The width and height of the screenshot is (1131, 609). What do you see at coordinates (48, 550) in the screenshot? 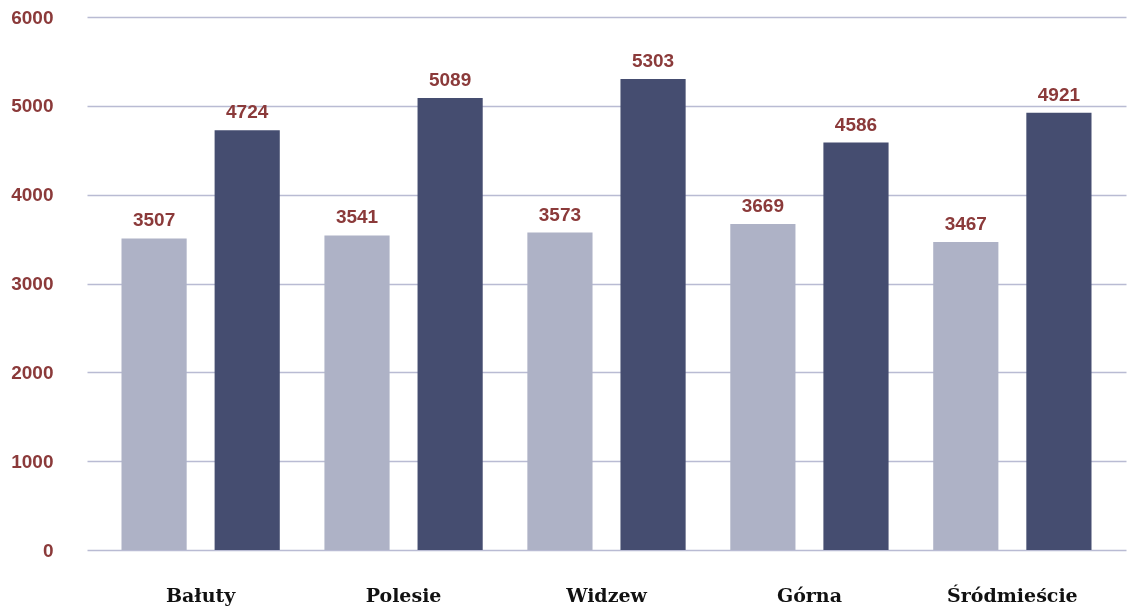
I see `y-tick-label: 0` at bounding box center [48, 550].